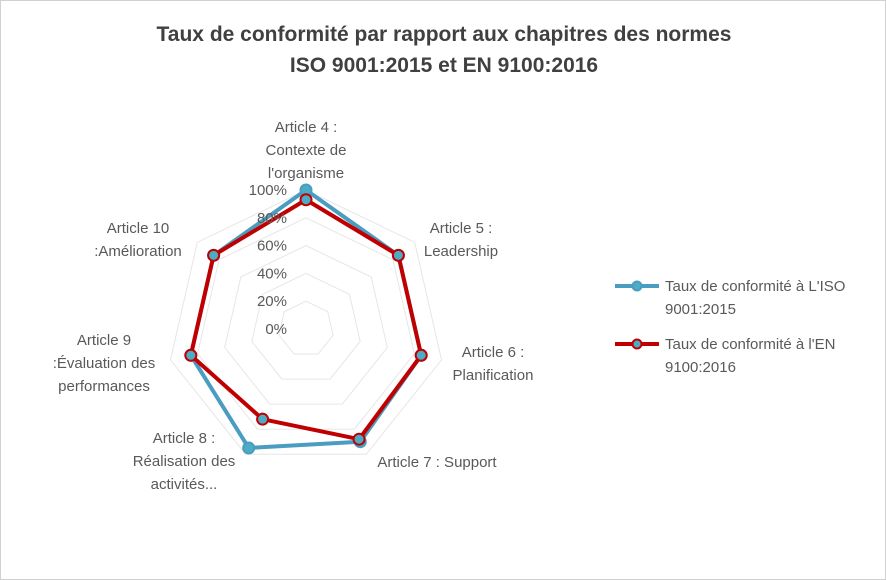  What do you see at coordinates (461, 240) in the screenshot?
I see `category-label: Article 5 : Leadership` at bounding box center [461, 240].